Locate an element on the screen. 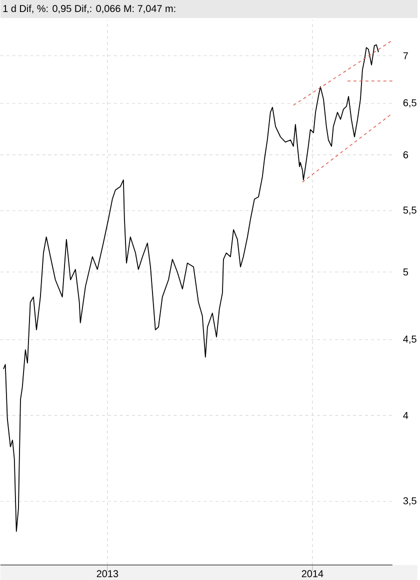  y-tick-label: 6 is located at coordinates (405, 154).